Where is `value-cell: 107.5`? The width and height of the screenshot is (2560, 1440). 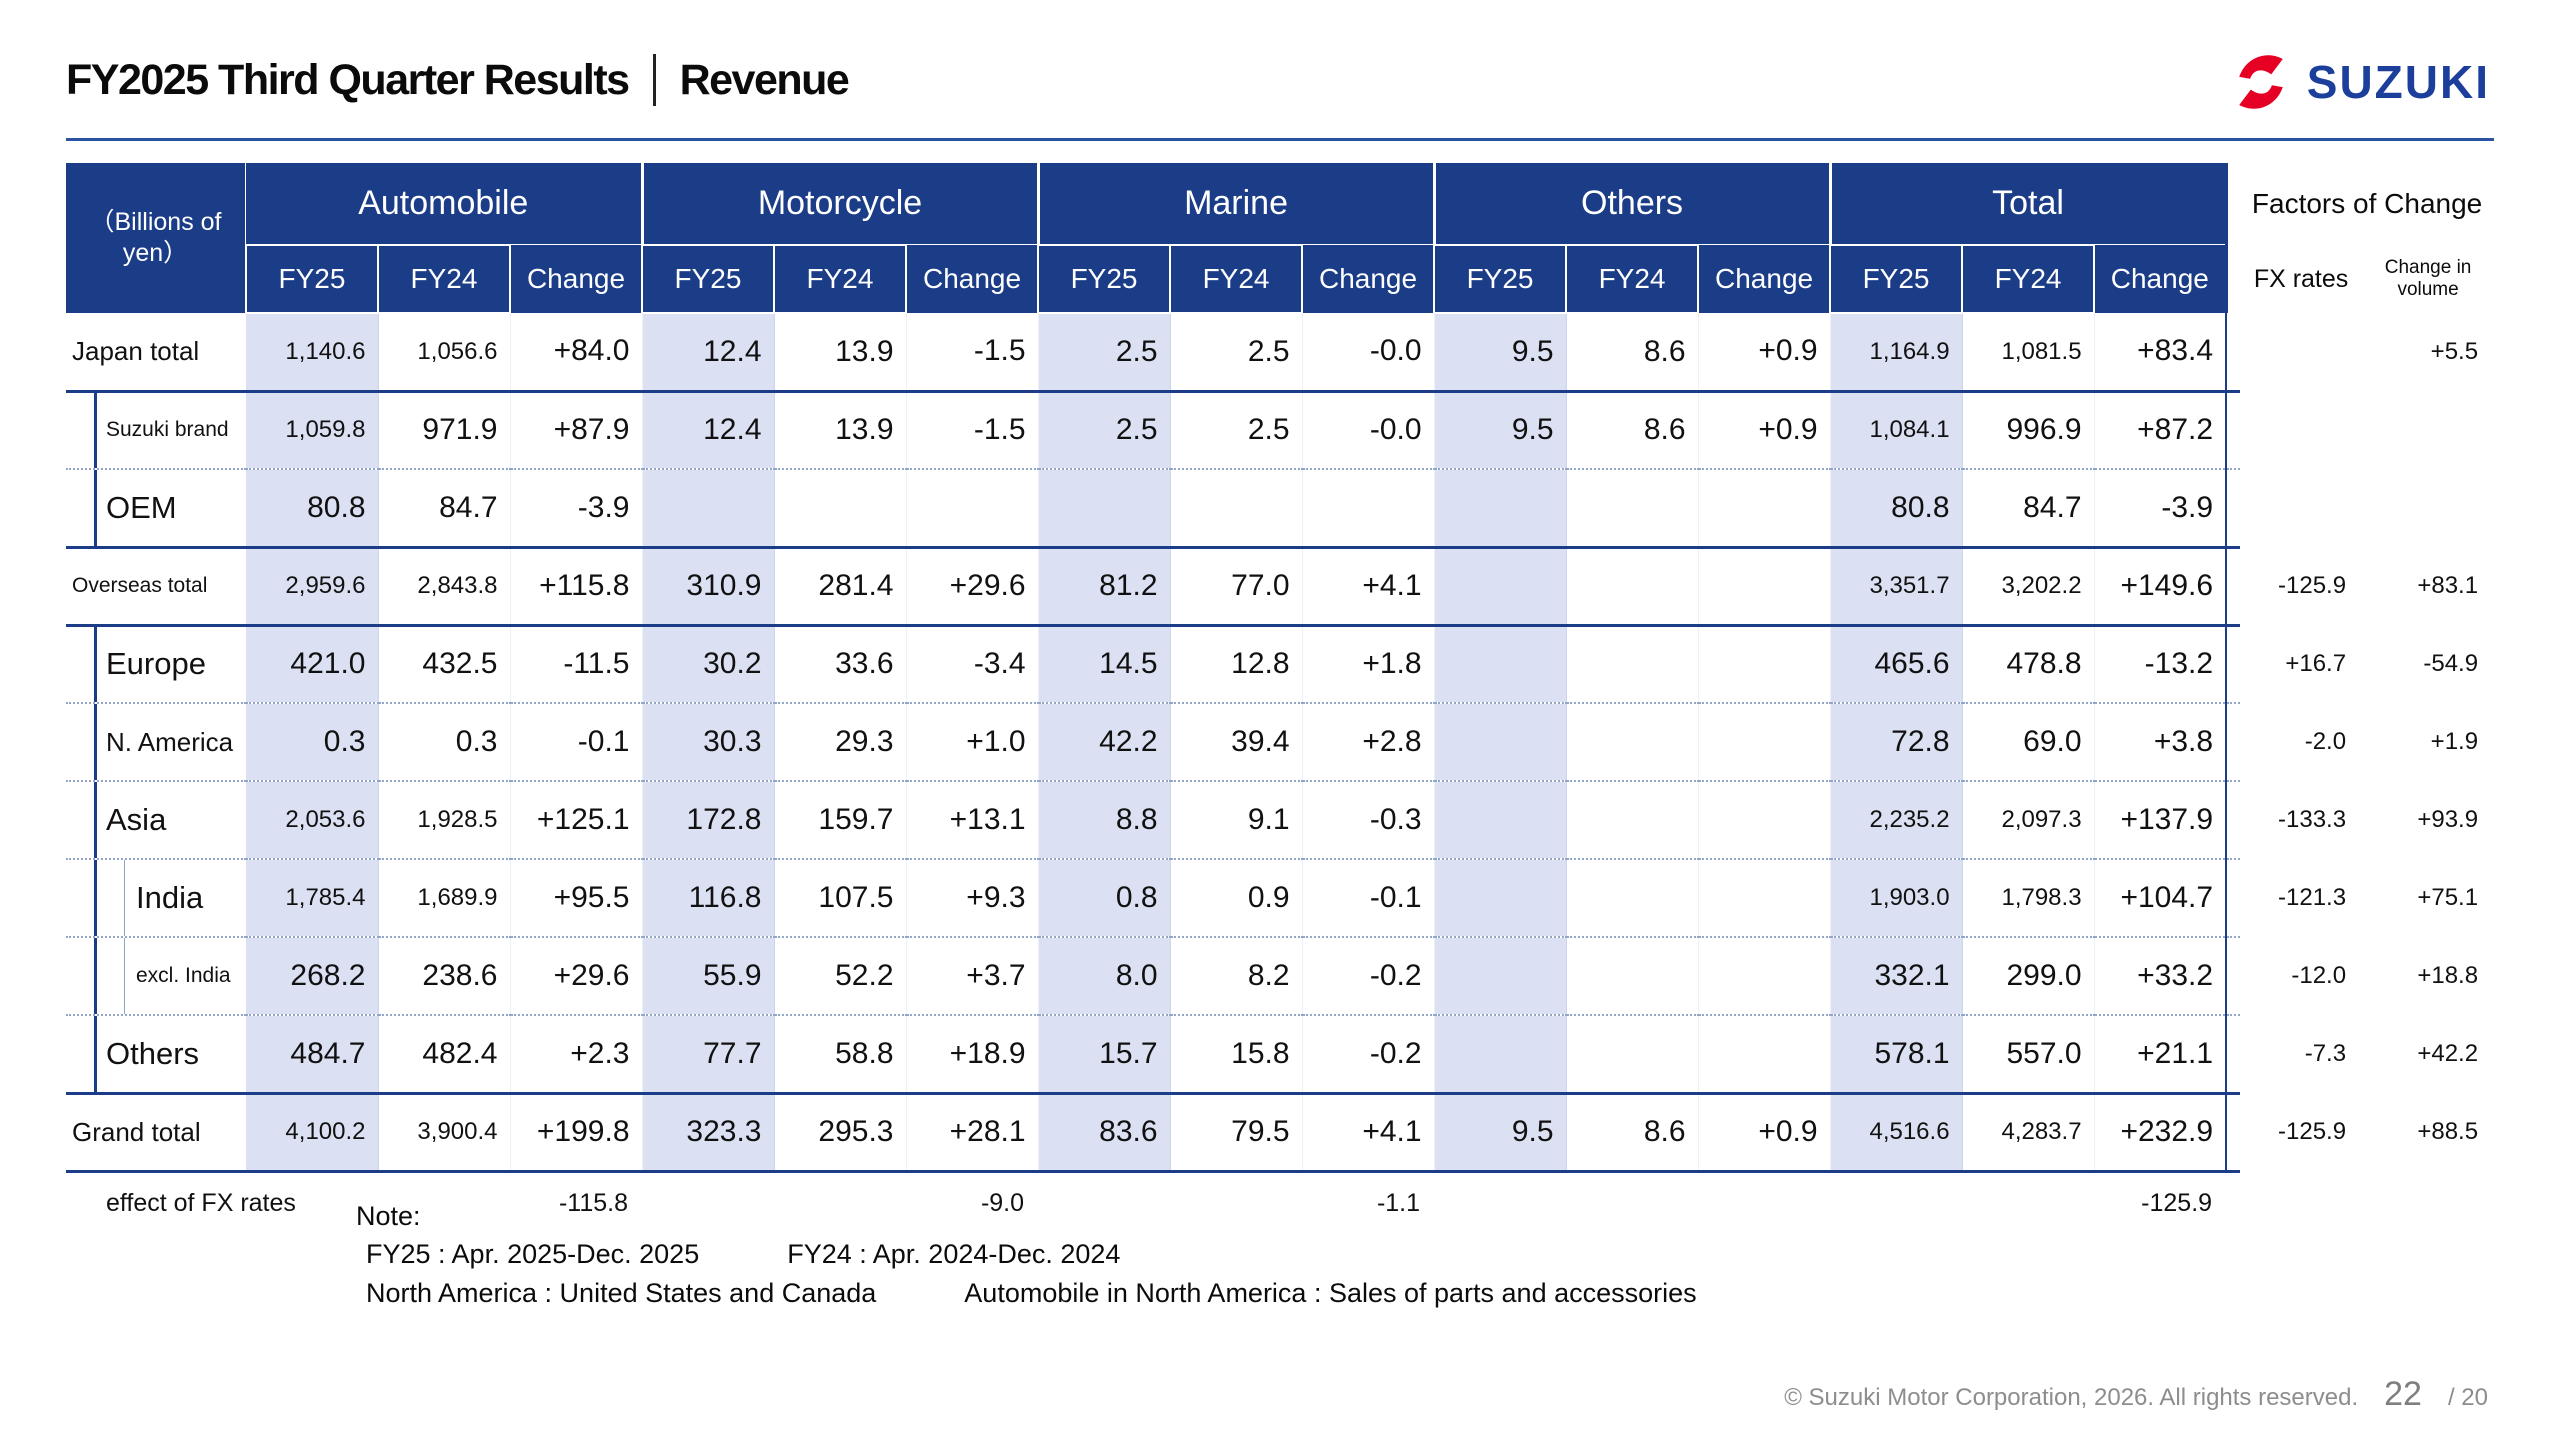
value-cell: 107.5 is located at coordinates (840, 897).